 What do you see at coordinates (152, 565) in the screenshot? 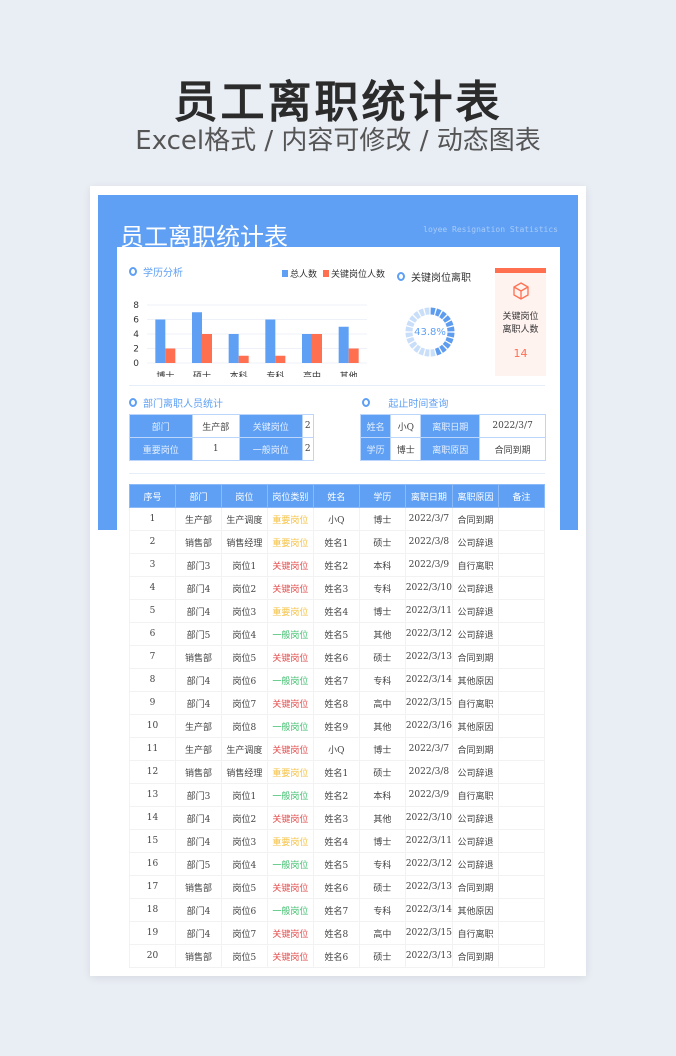
I see `table-cell: 3` at bounding box center [152, 565].